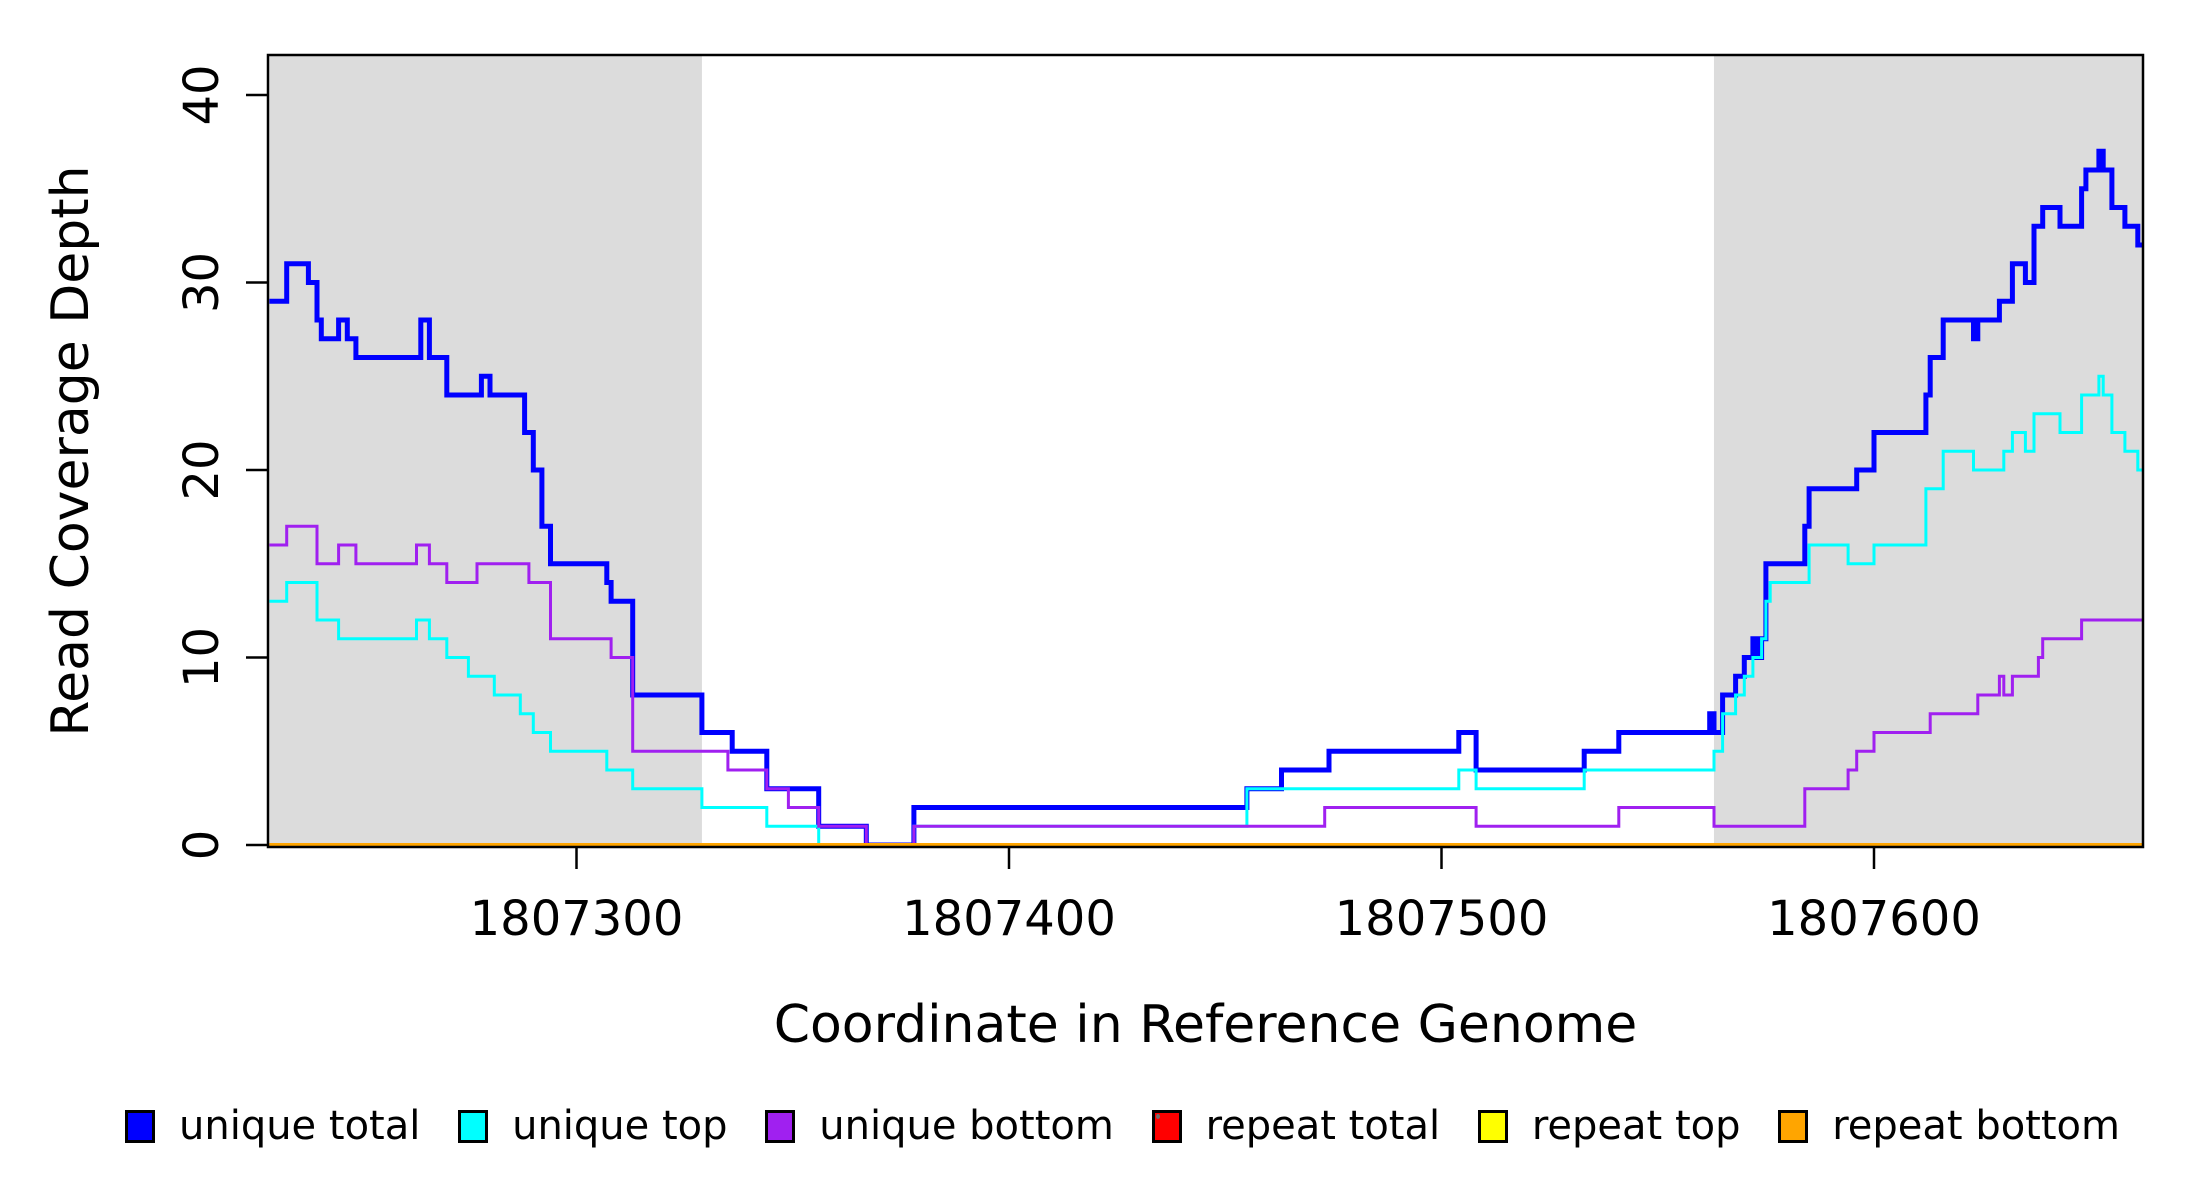  I want to click on legend-label: unique top, so click(620, 1126).